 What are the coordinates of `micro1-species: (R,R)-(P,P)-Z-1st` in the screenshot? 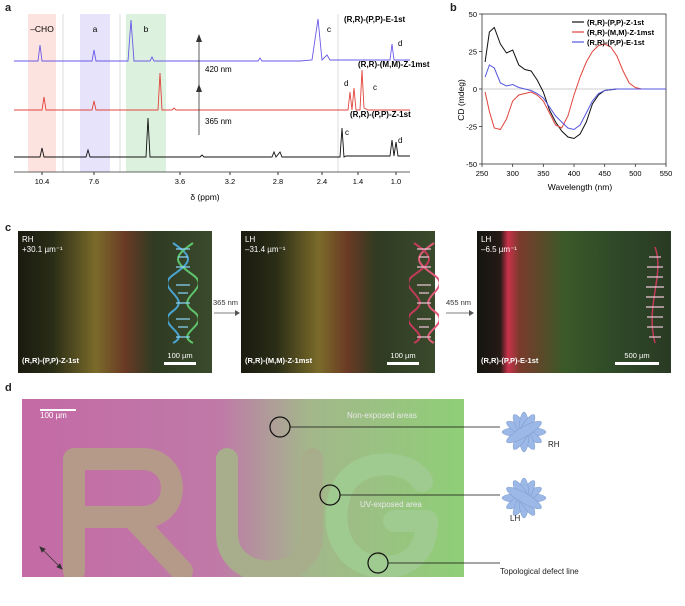 It's located at (50, 360).